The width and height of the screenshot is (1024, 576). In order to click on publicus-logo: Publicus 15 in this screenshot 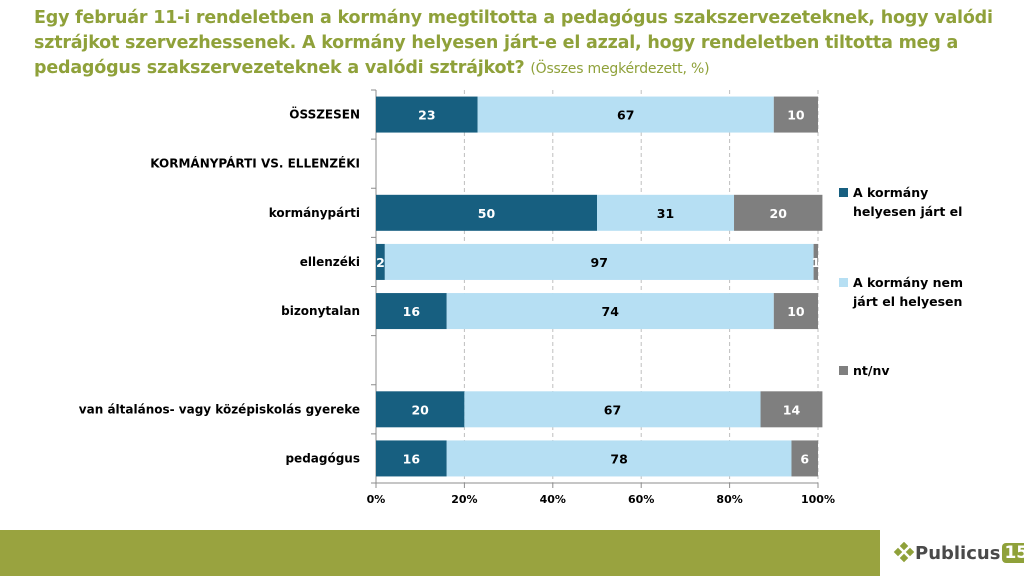, I will do `click(958, 553)`.